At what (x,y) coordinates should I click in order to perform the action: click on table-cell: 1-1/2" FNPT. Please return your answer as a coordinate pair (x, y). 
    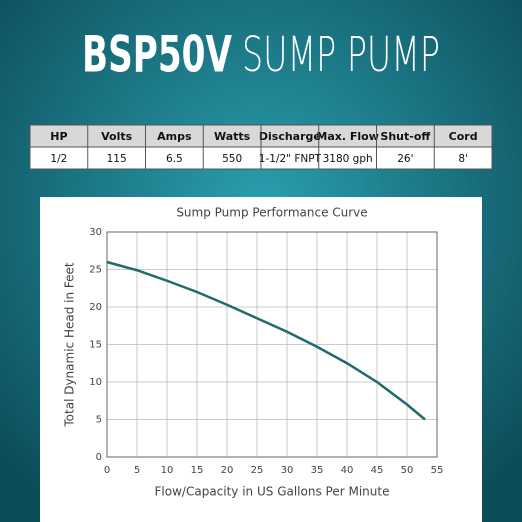
    Looking at the image, I should click on (290, 159).